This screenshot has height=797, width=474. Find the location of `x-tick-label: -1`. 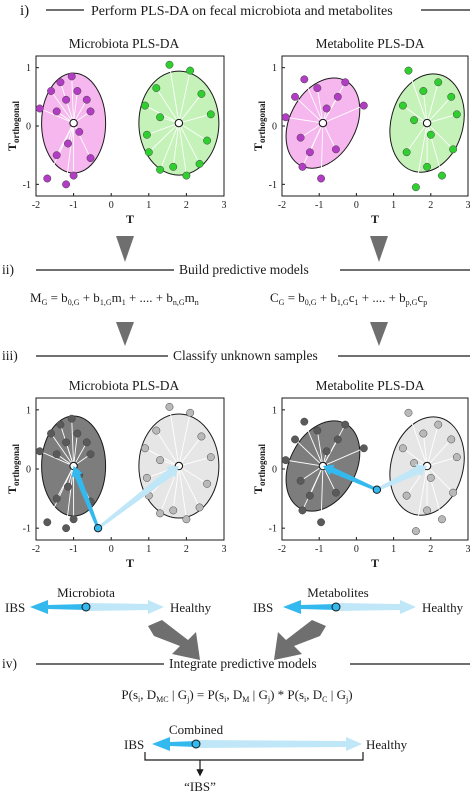

x-tick-label: -1 is located at coordinates (73, 549).